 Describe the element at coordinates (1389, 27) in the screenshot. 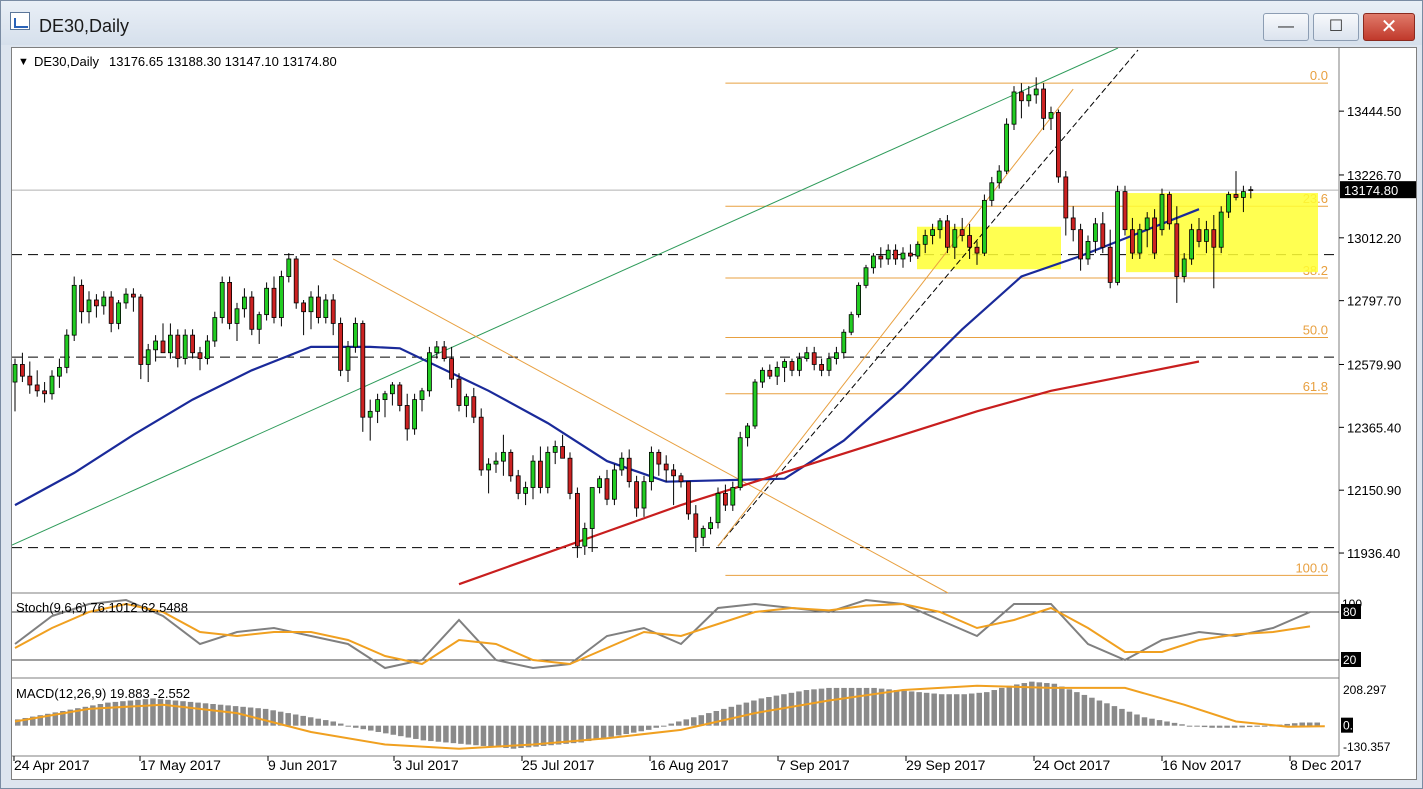

I see `close-button: ✕` at that location.